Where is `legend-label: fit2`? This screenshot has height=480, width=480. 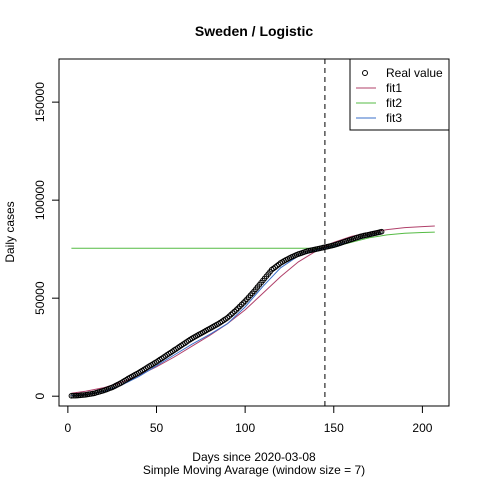 legend-label: fit2 is located at coordinates (394, 103).